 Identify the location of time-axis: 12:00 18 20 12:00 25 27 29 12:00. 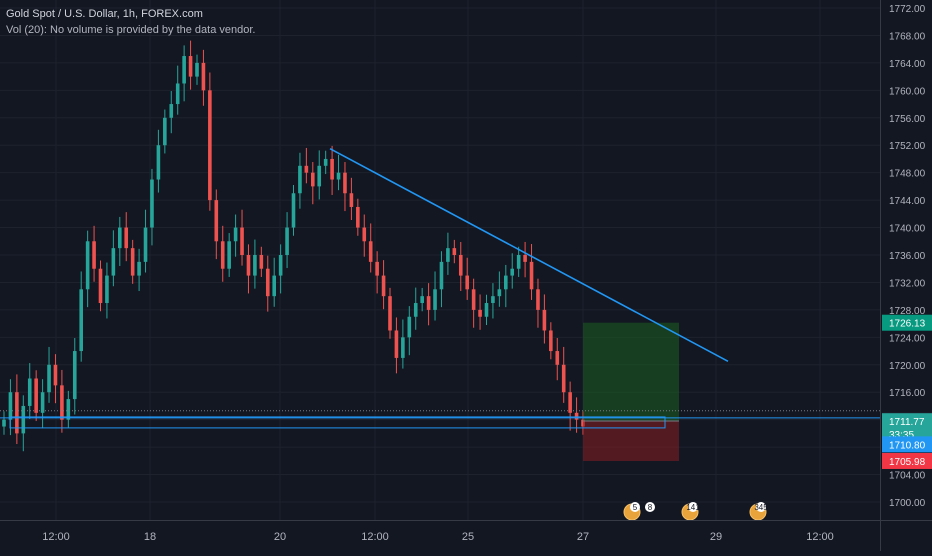
(440, 535).